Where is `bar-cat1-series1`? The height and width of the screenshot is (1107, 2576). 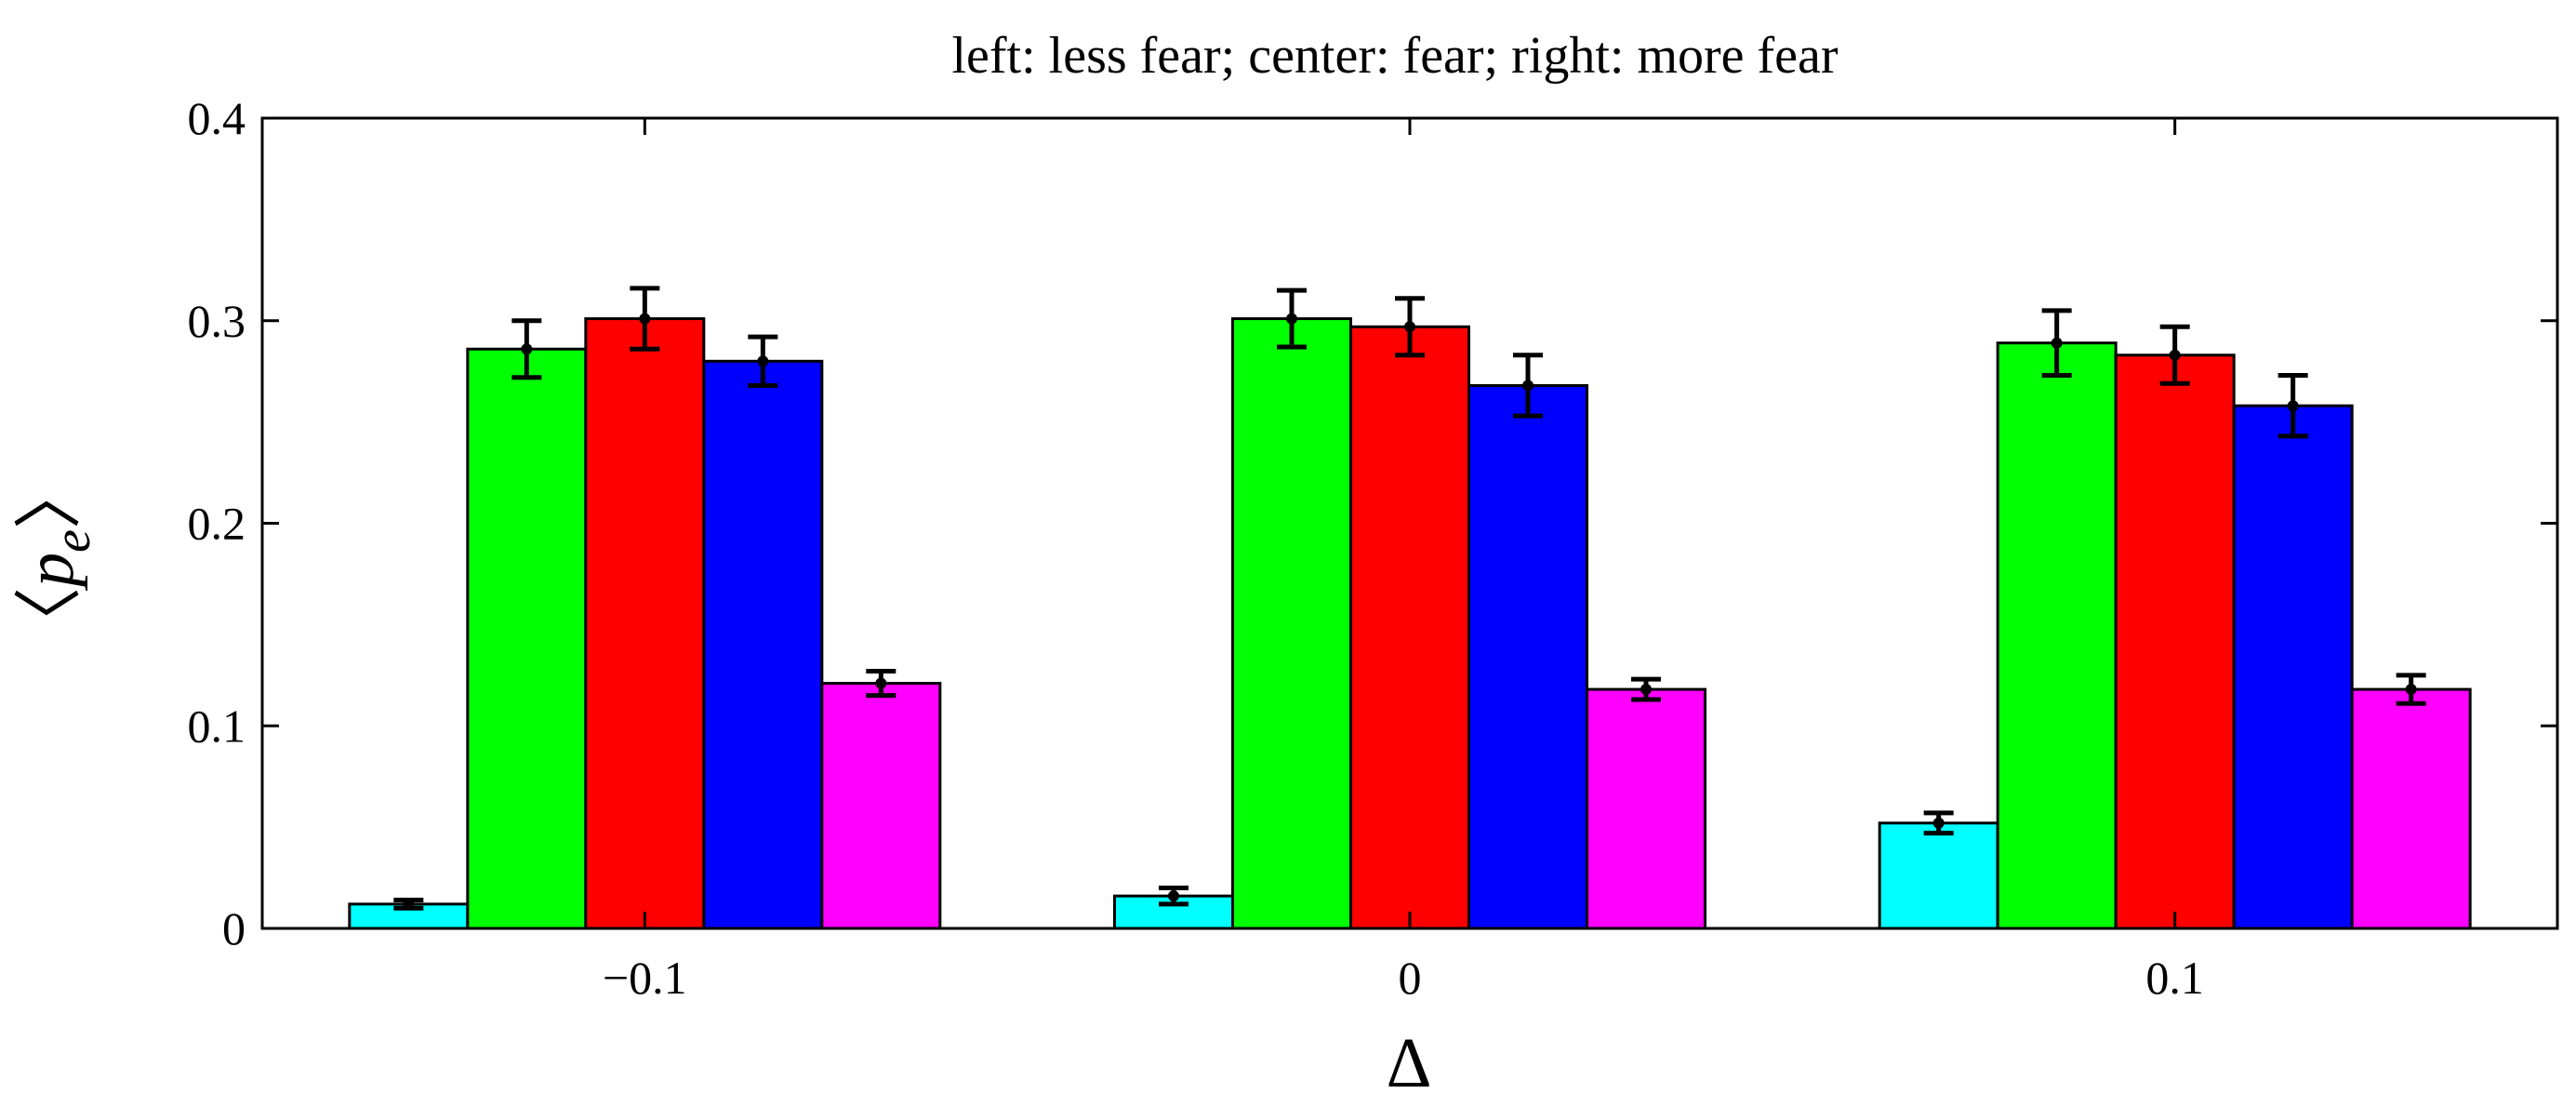 bar-cat1-series1 is located at coordinates (1291, 623).